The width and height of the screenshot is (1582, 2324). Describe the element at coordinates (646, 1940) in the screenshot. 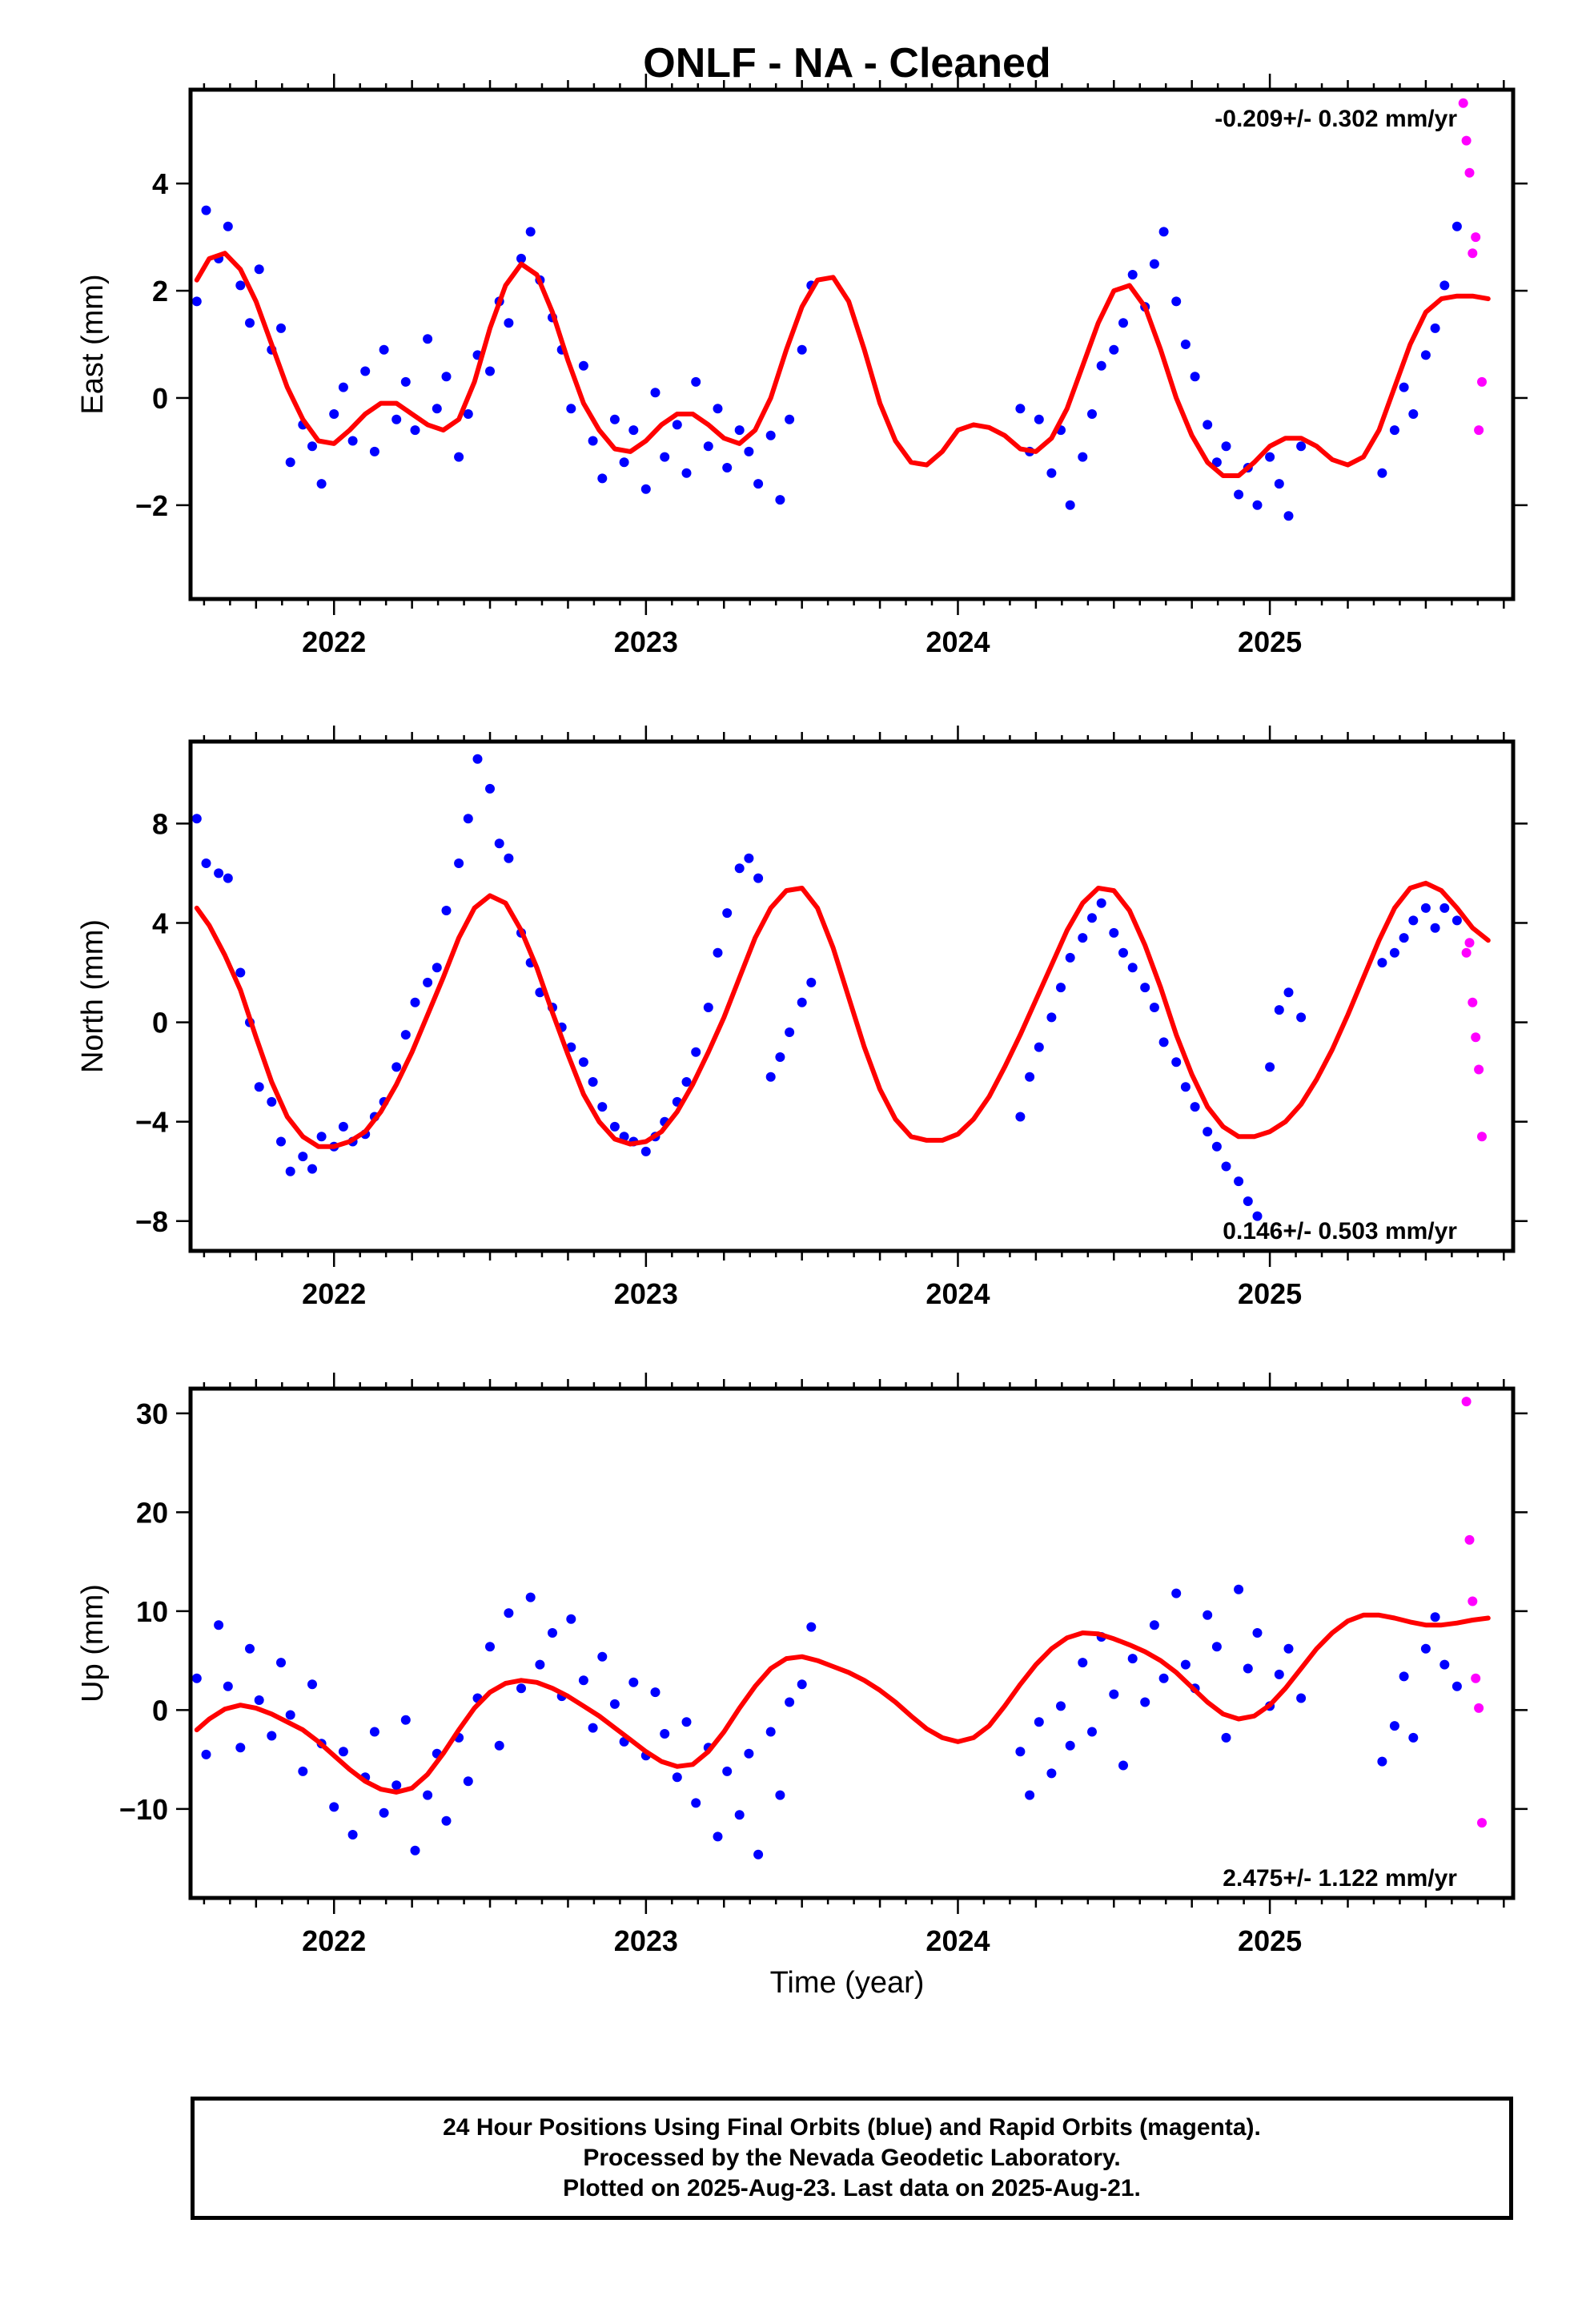

I see `up-x-tick-label: 2023` at that location.